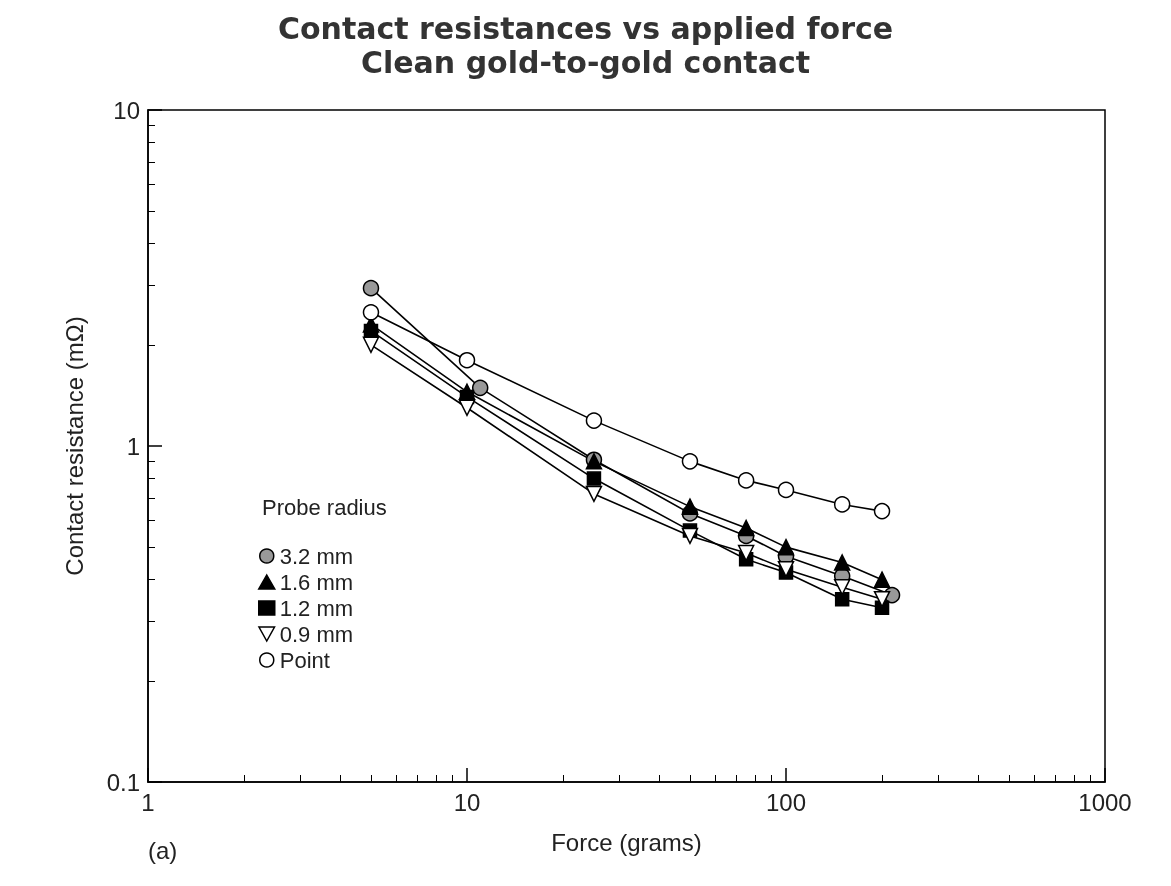 This screenshot has height=886, width=1171. What do you see at coordinates (316, 608) in the screenshot?
I see `legend-label: 1.2 mm` at bounding box center [316, 608].